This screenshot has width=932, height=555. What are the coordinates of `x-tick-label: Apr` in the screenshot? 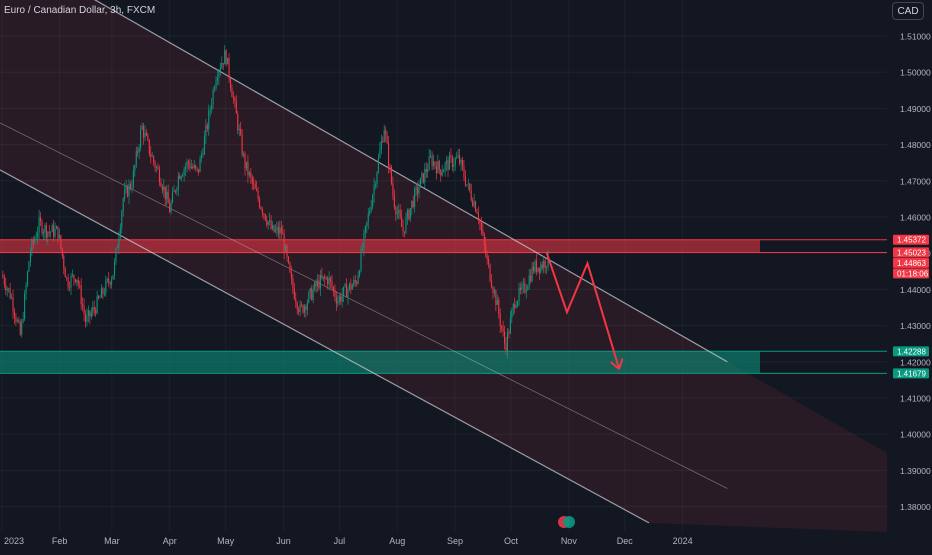 It's located at (170, 541).